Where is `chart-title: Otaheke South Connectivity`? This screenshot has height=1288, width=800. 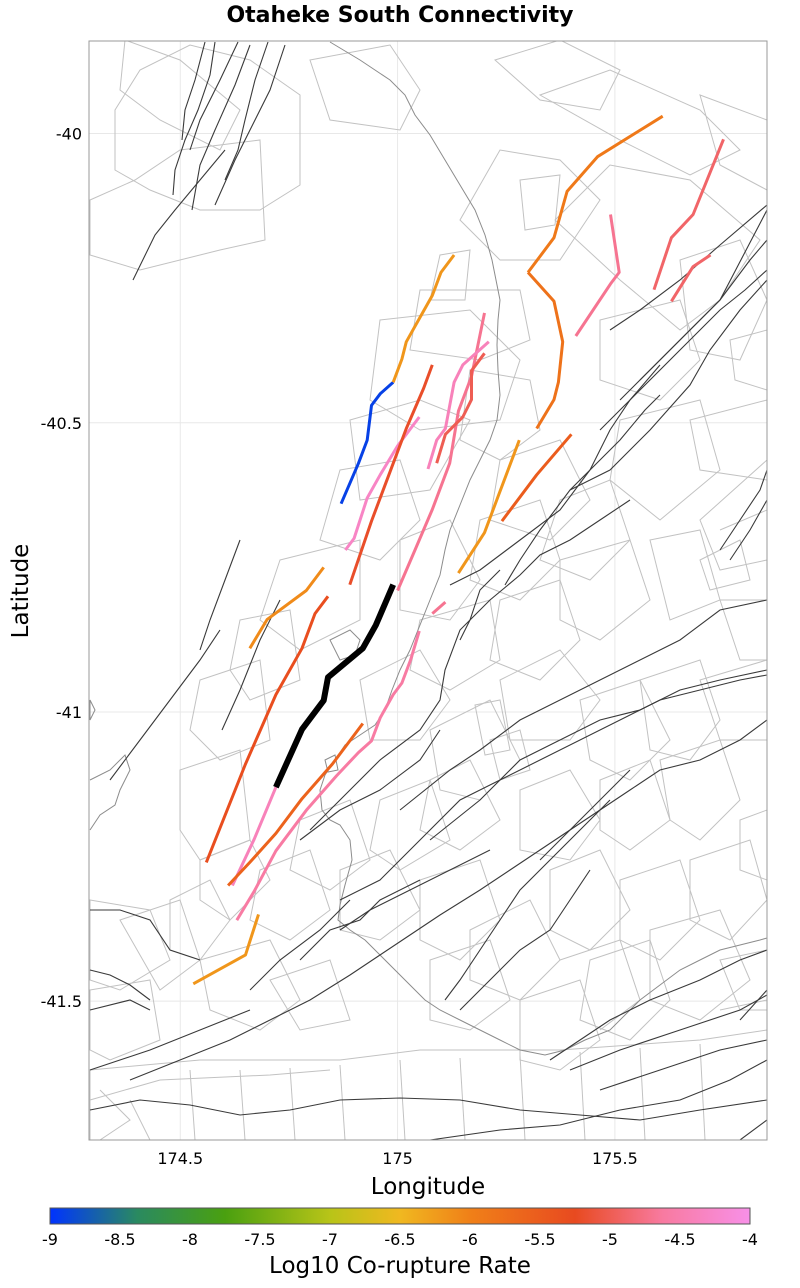 chart-title: Otaheke South Connectivity is located at coordinates (399, 15).